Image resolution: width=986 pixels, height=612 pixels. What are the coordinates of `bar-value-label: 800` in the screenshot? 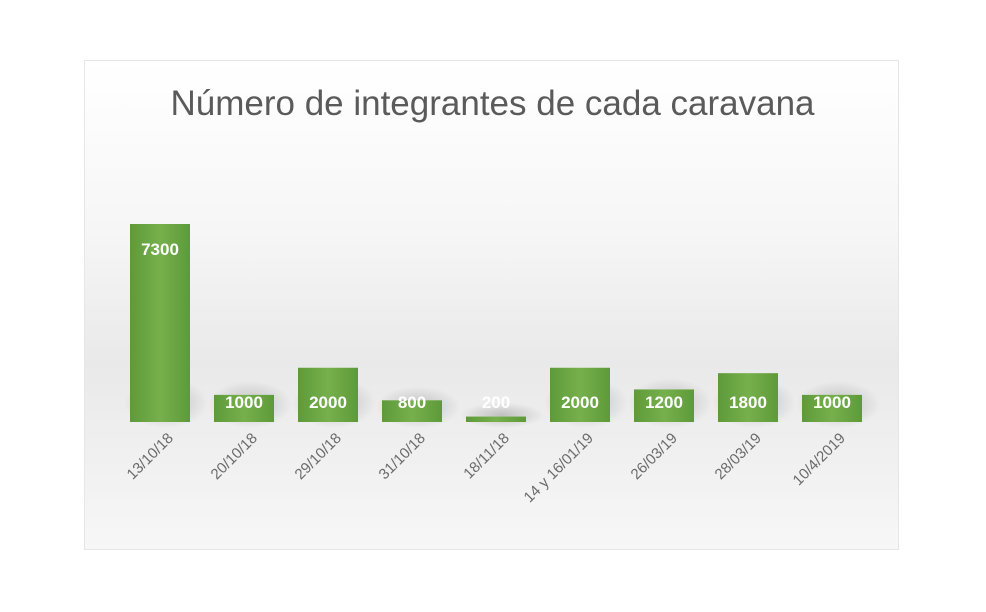 It's located at (412, 402).